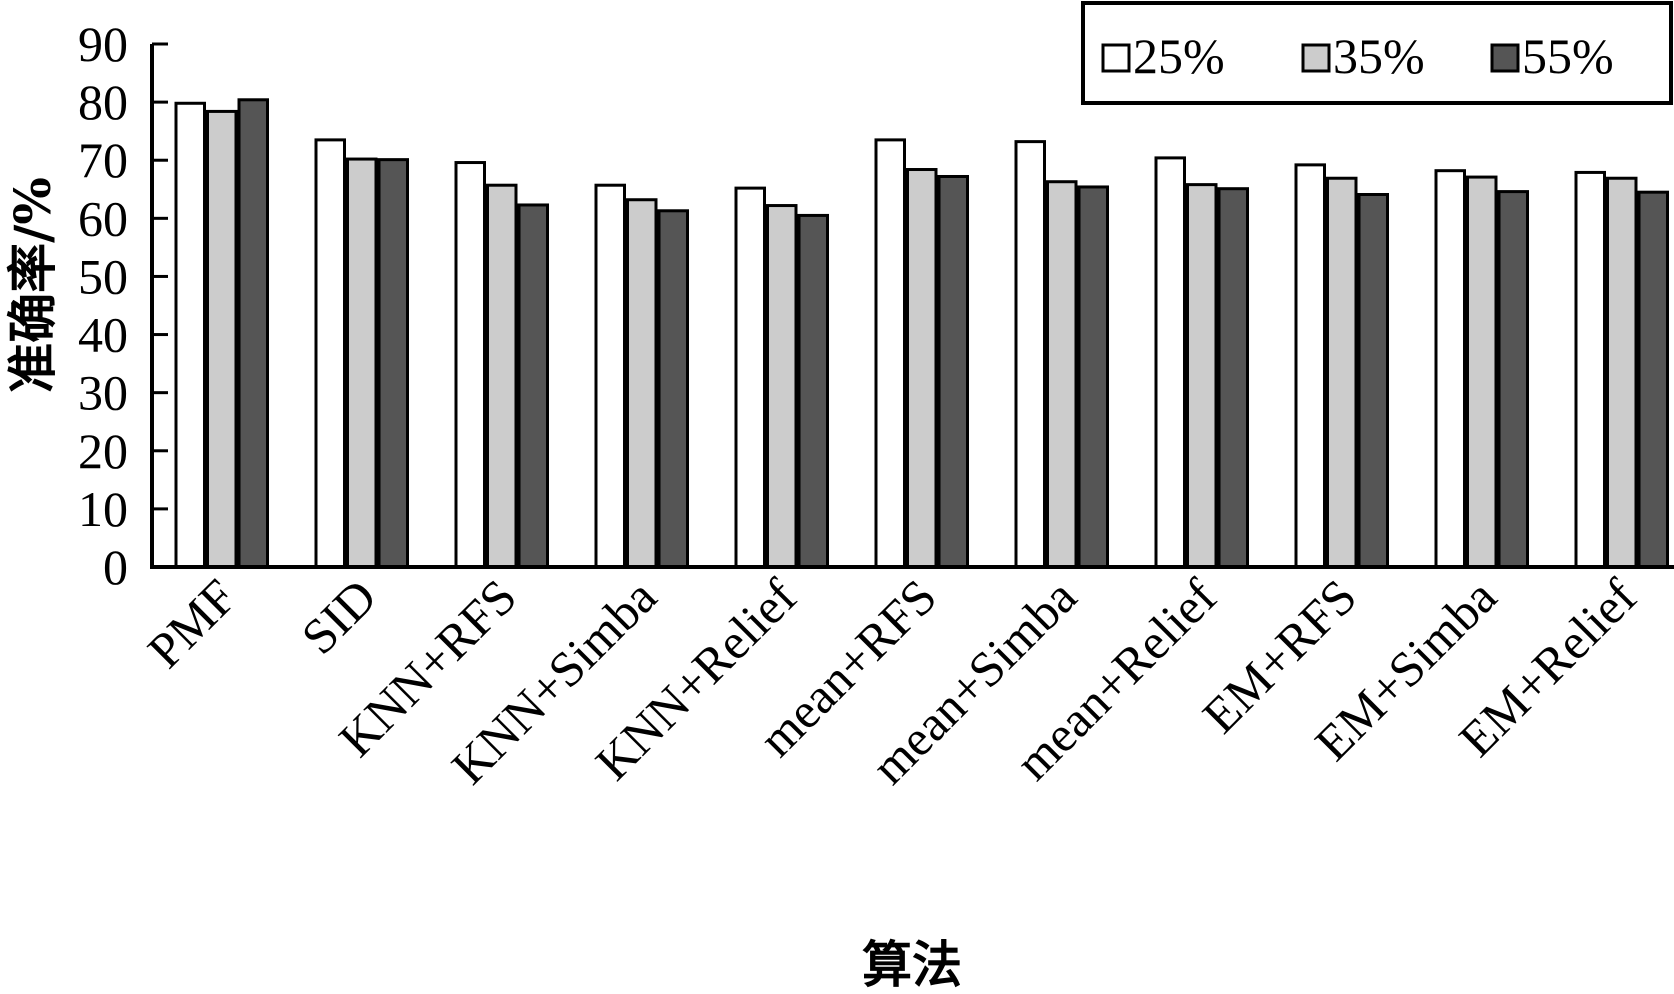 This screenshot has width=1674, height=994. What do you see at coordinates (115, 567) in the screenshot?
I see `y-tick-label: 0` at bounding box center [115, 567].